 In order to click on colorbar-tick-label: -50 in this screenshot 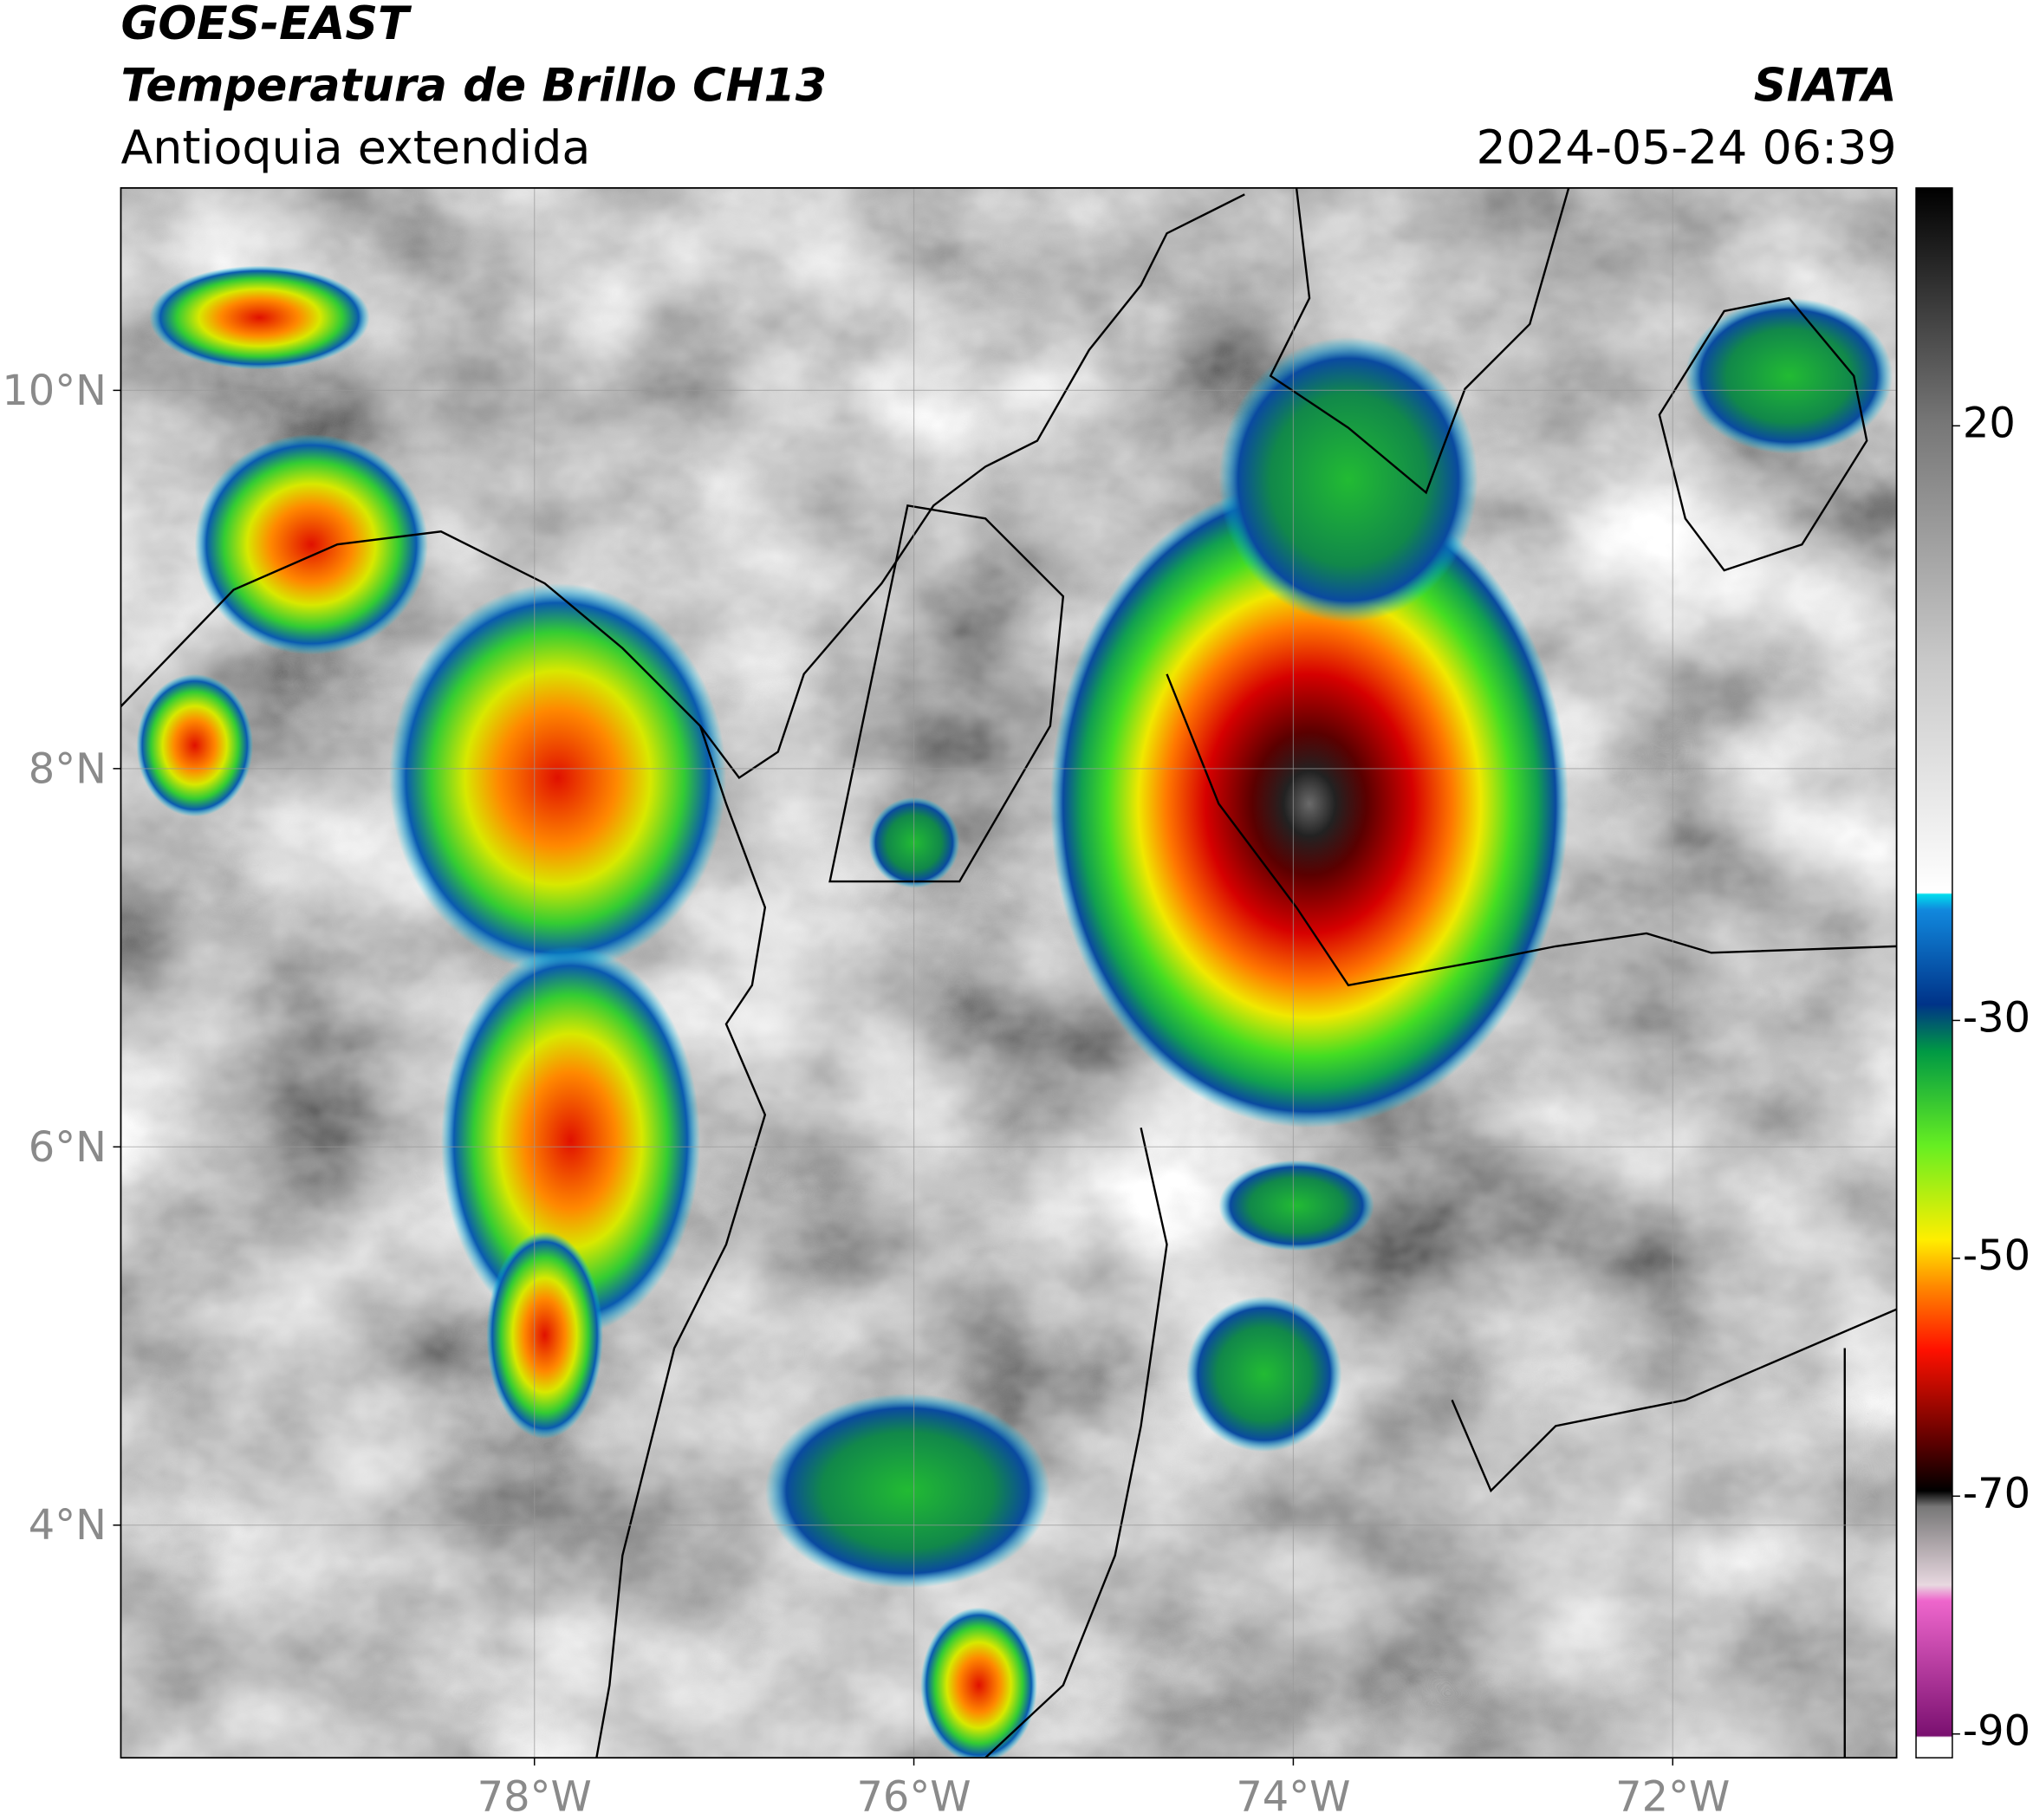, I will do `click(1997, 1256)`.